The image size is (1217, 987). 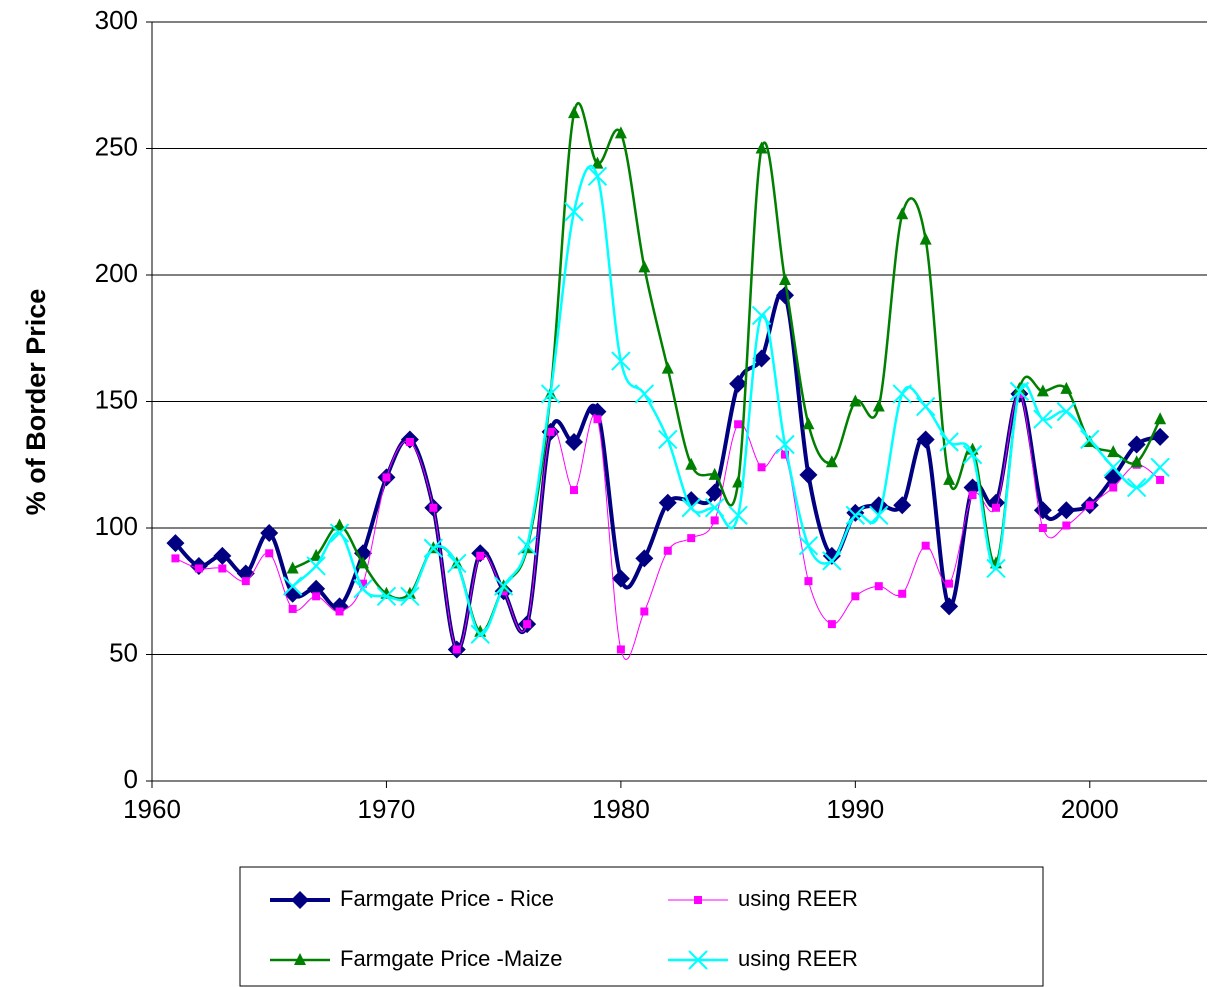 I want to click on y-tick-label: 250, so click(x=116, y=146).